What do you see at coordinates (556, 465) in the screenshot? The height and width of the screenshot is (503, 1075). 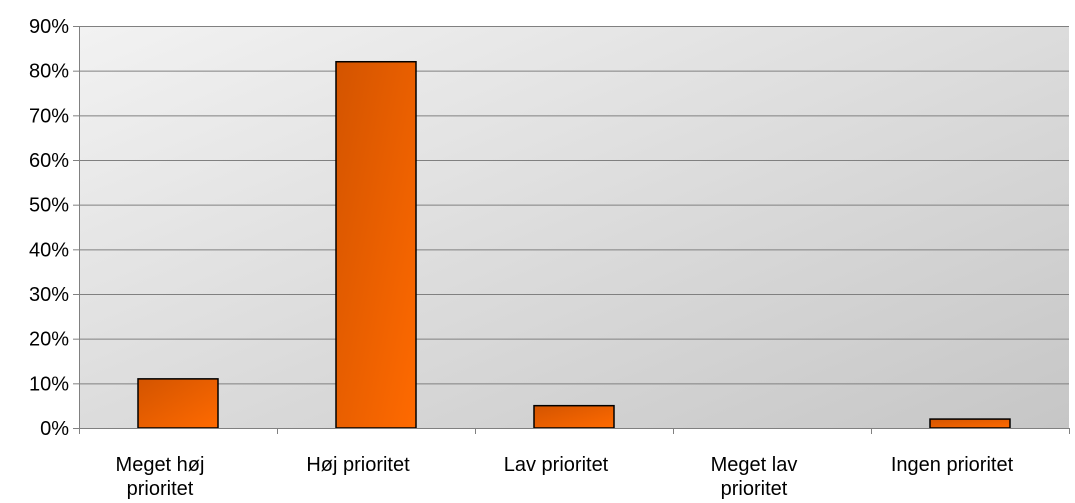 I see `x-category-label: Lav prioritet` at bounding box center [556, 465].